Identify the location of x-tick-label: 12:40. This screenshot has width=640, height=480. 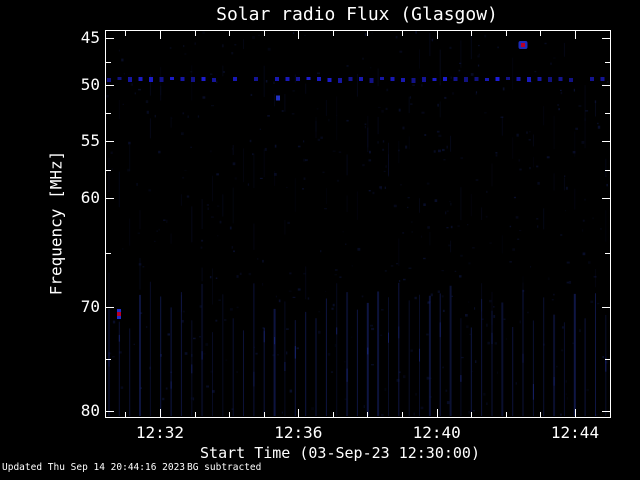
(436, 432).